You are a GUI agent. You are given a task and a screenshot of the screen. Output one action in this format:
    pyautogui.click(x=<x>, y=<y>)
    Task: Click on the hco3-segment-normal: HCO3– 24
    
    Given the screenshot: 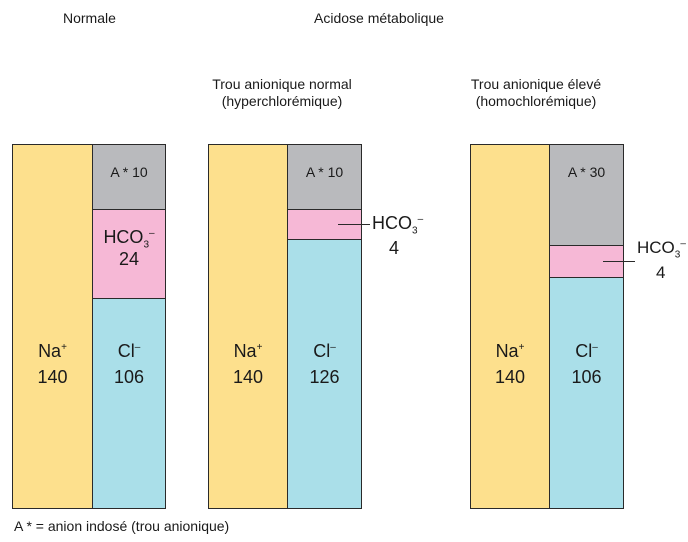 What is the action you would take?
    pyautogui.click(x=129, y=254)
    